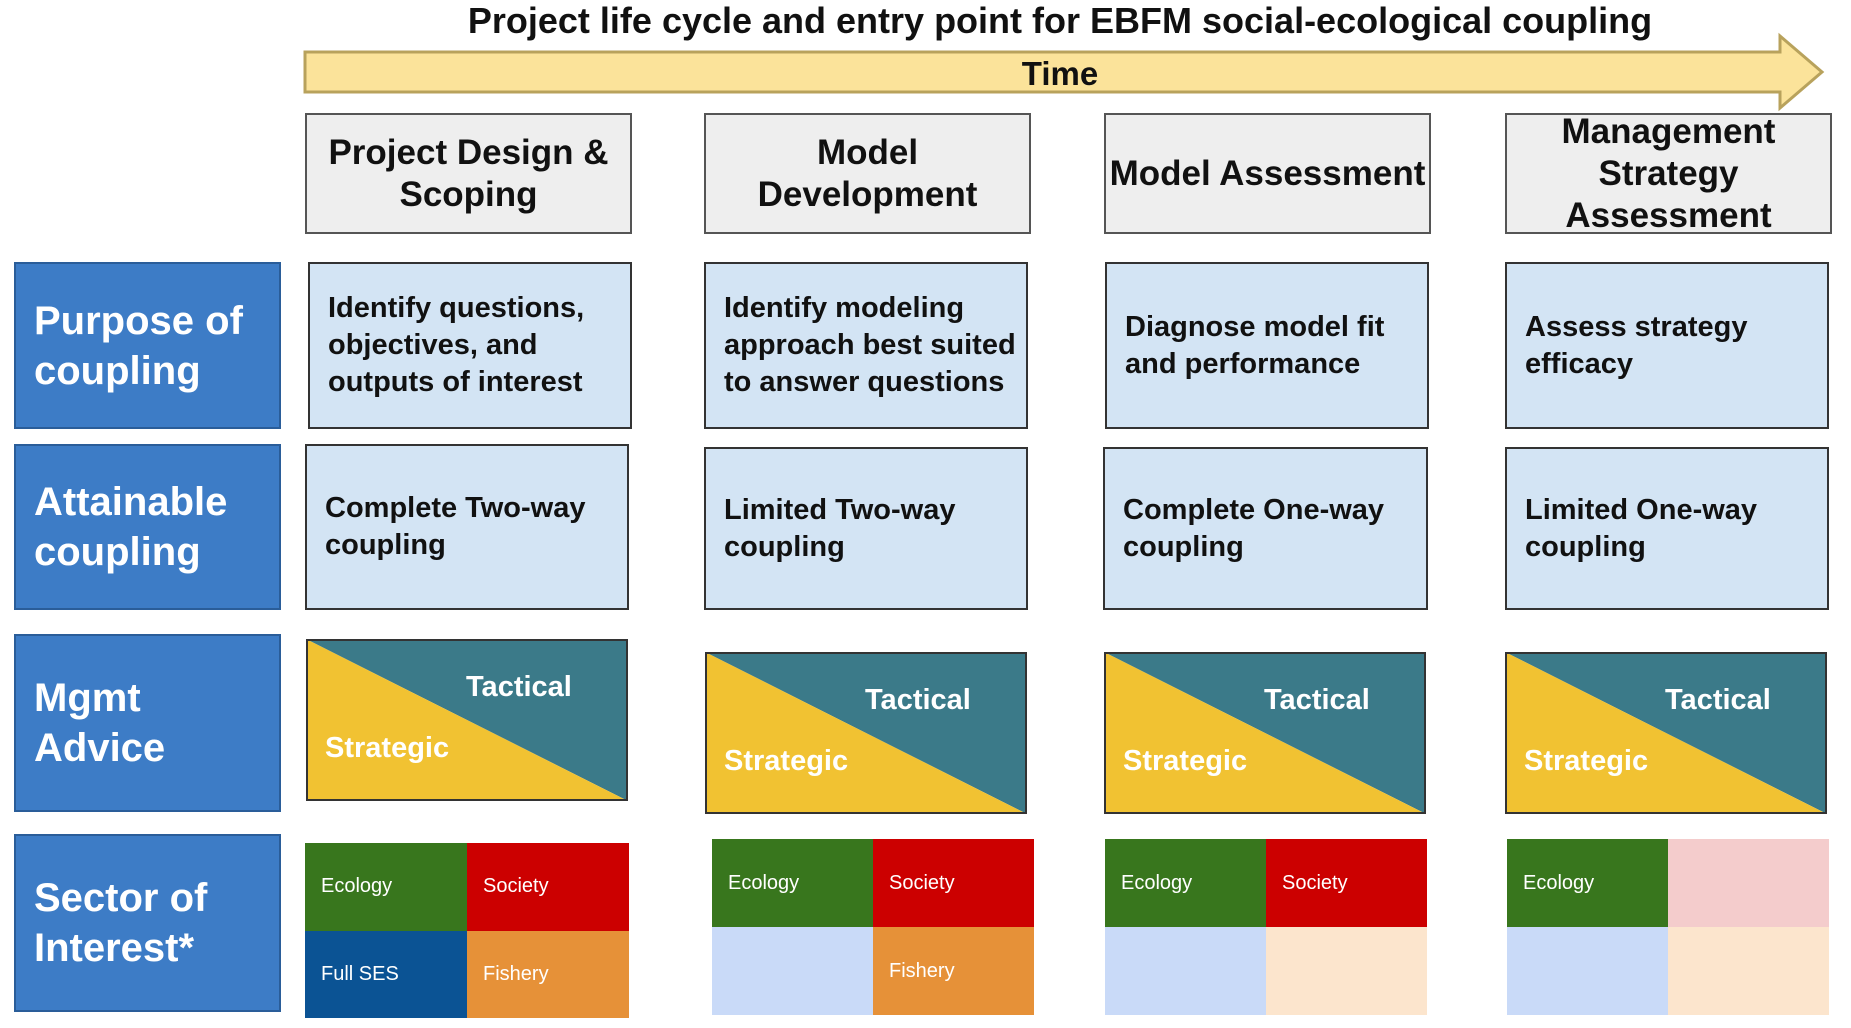 The image size is (1851, 1028). I want to click on phase-management-strategy: Management Strategy Assessment, so click(1668, 173).